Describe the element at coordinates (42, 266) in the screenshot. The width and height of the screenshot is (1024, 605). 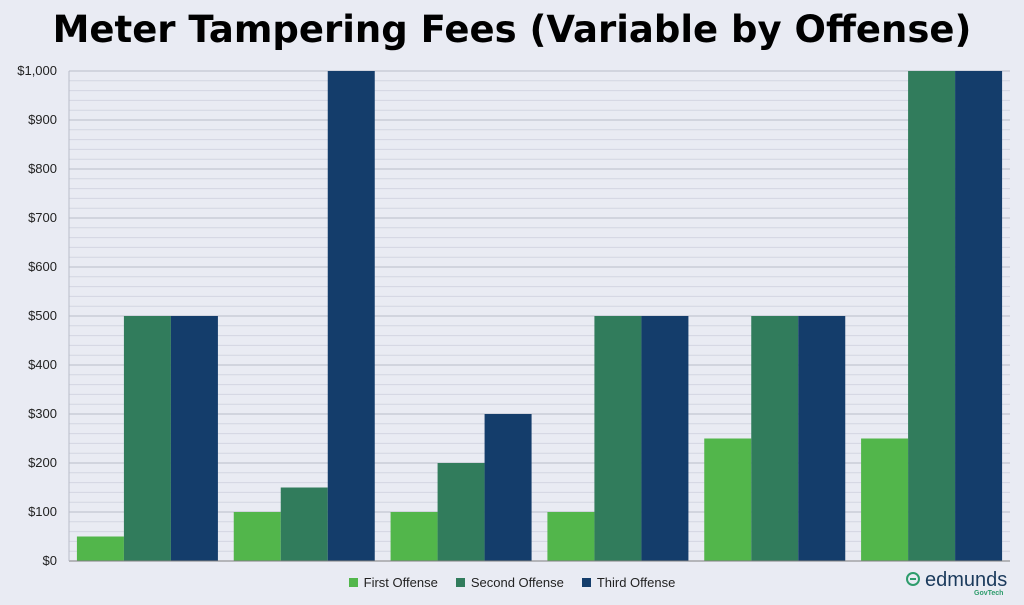
I see `y-tick-label: $600` at that location.